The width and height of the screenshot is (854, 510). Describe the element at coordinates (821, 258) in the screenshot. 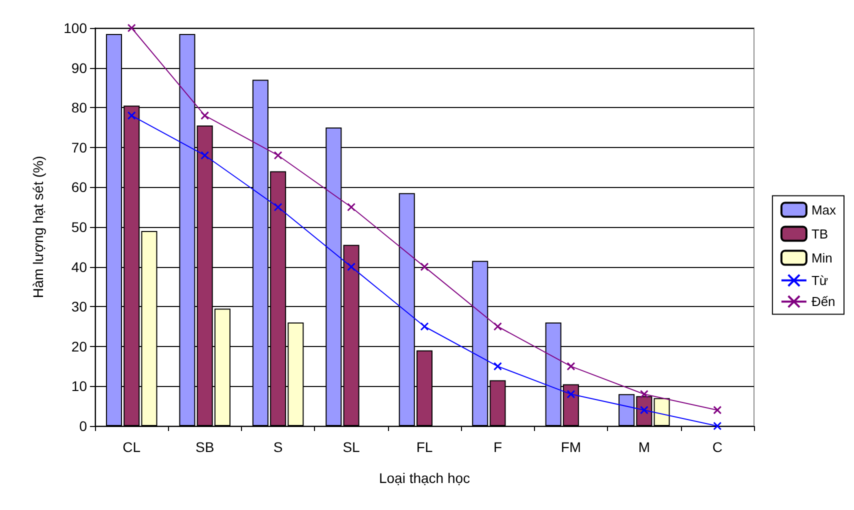

I see `legend-label: Min` at that location.